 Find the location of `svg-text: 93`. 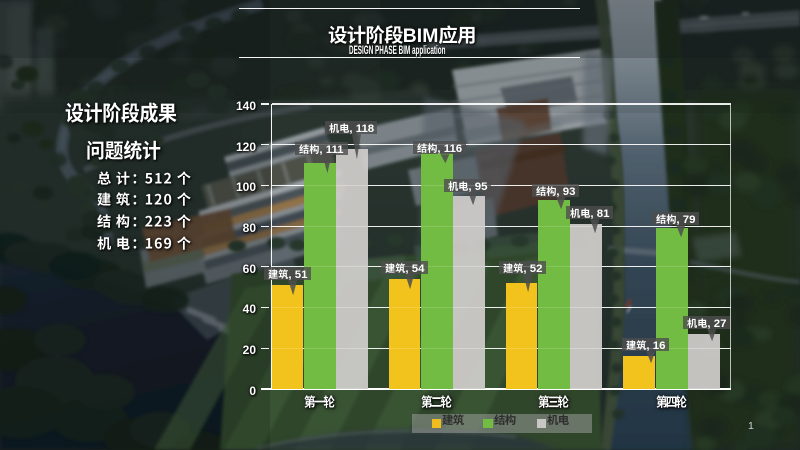

svg-text: 93 is located at coordinates (569, 191).